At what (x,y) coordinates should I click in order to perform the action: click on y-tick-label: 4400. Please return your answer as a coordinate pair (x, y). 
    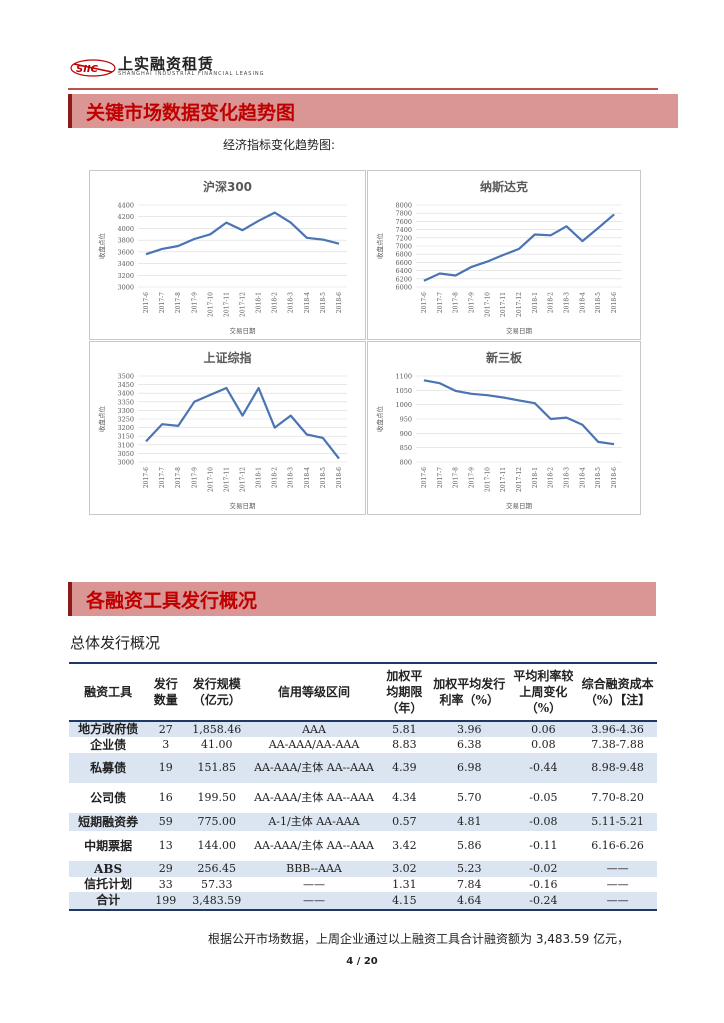
    Looking at the image, I should click on (125, 206).